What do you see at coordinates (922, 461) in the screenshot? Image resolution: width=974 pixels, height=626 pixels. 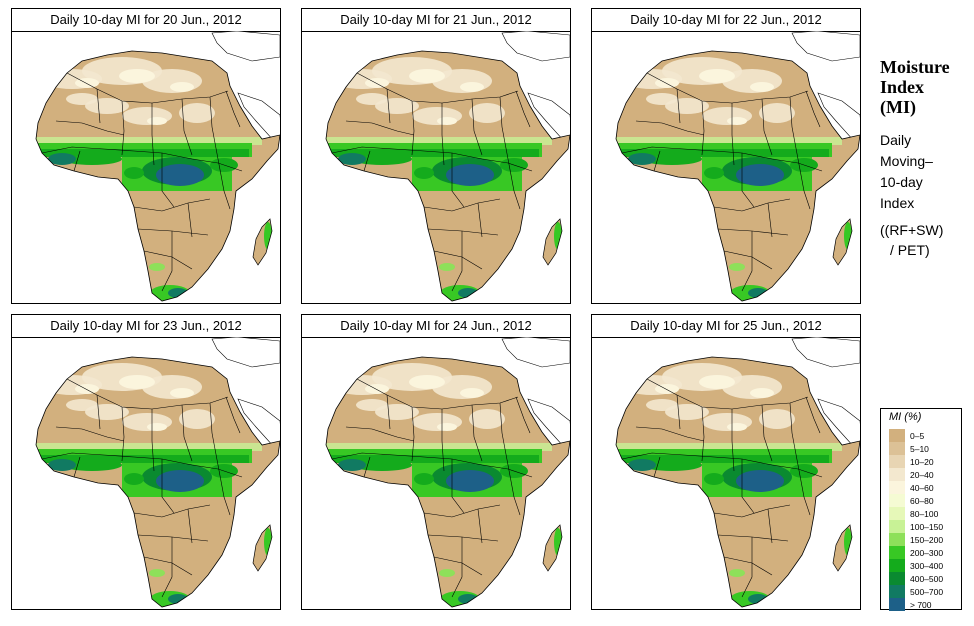 I see `legend-label: 10–20` at bounding box center [922, 461].